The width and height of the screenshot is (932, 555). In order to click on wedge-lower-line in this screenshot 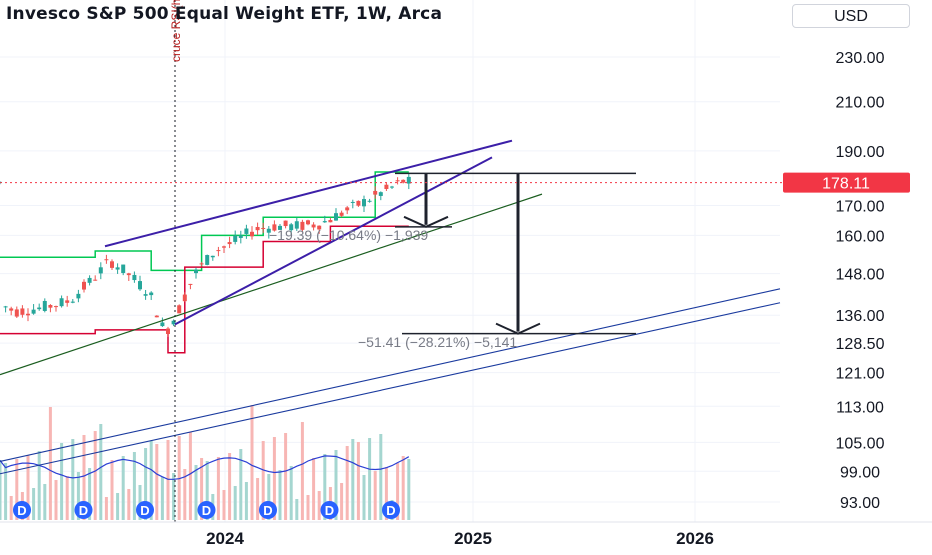, I will do `click(333, 241)`.